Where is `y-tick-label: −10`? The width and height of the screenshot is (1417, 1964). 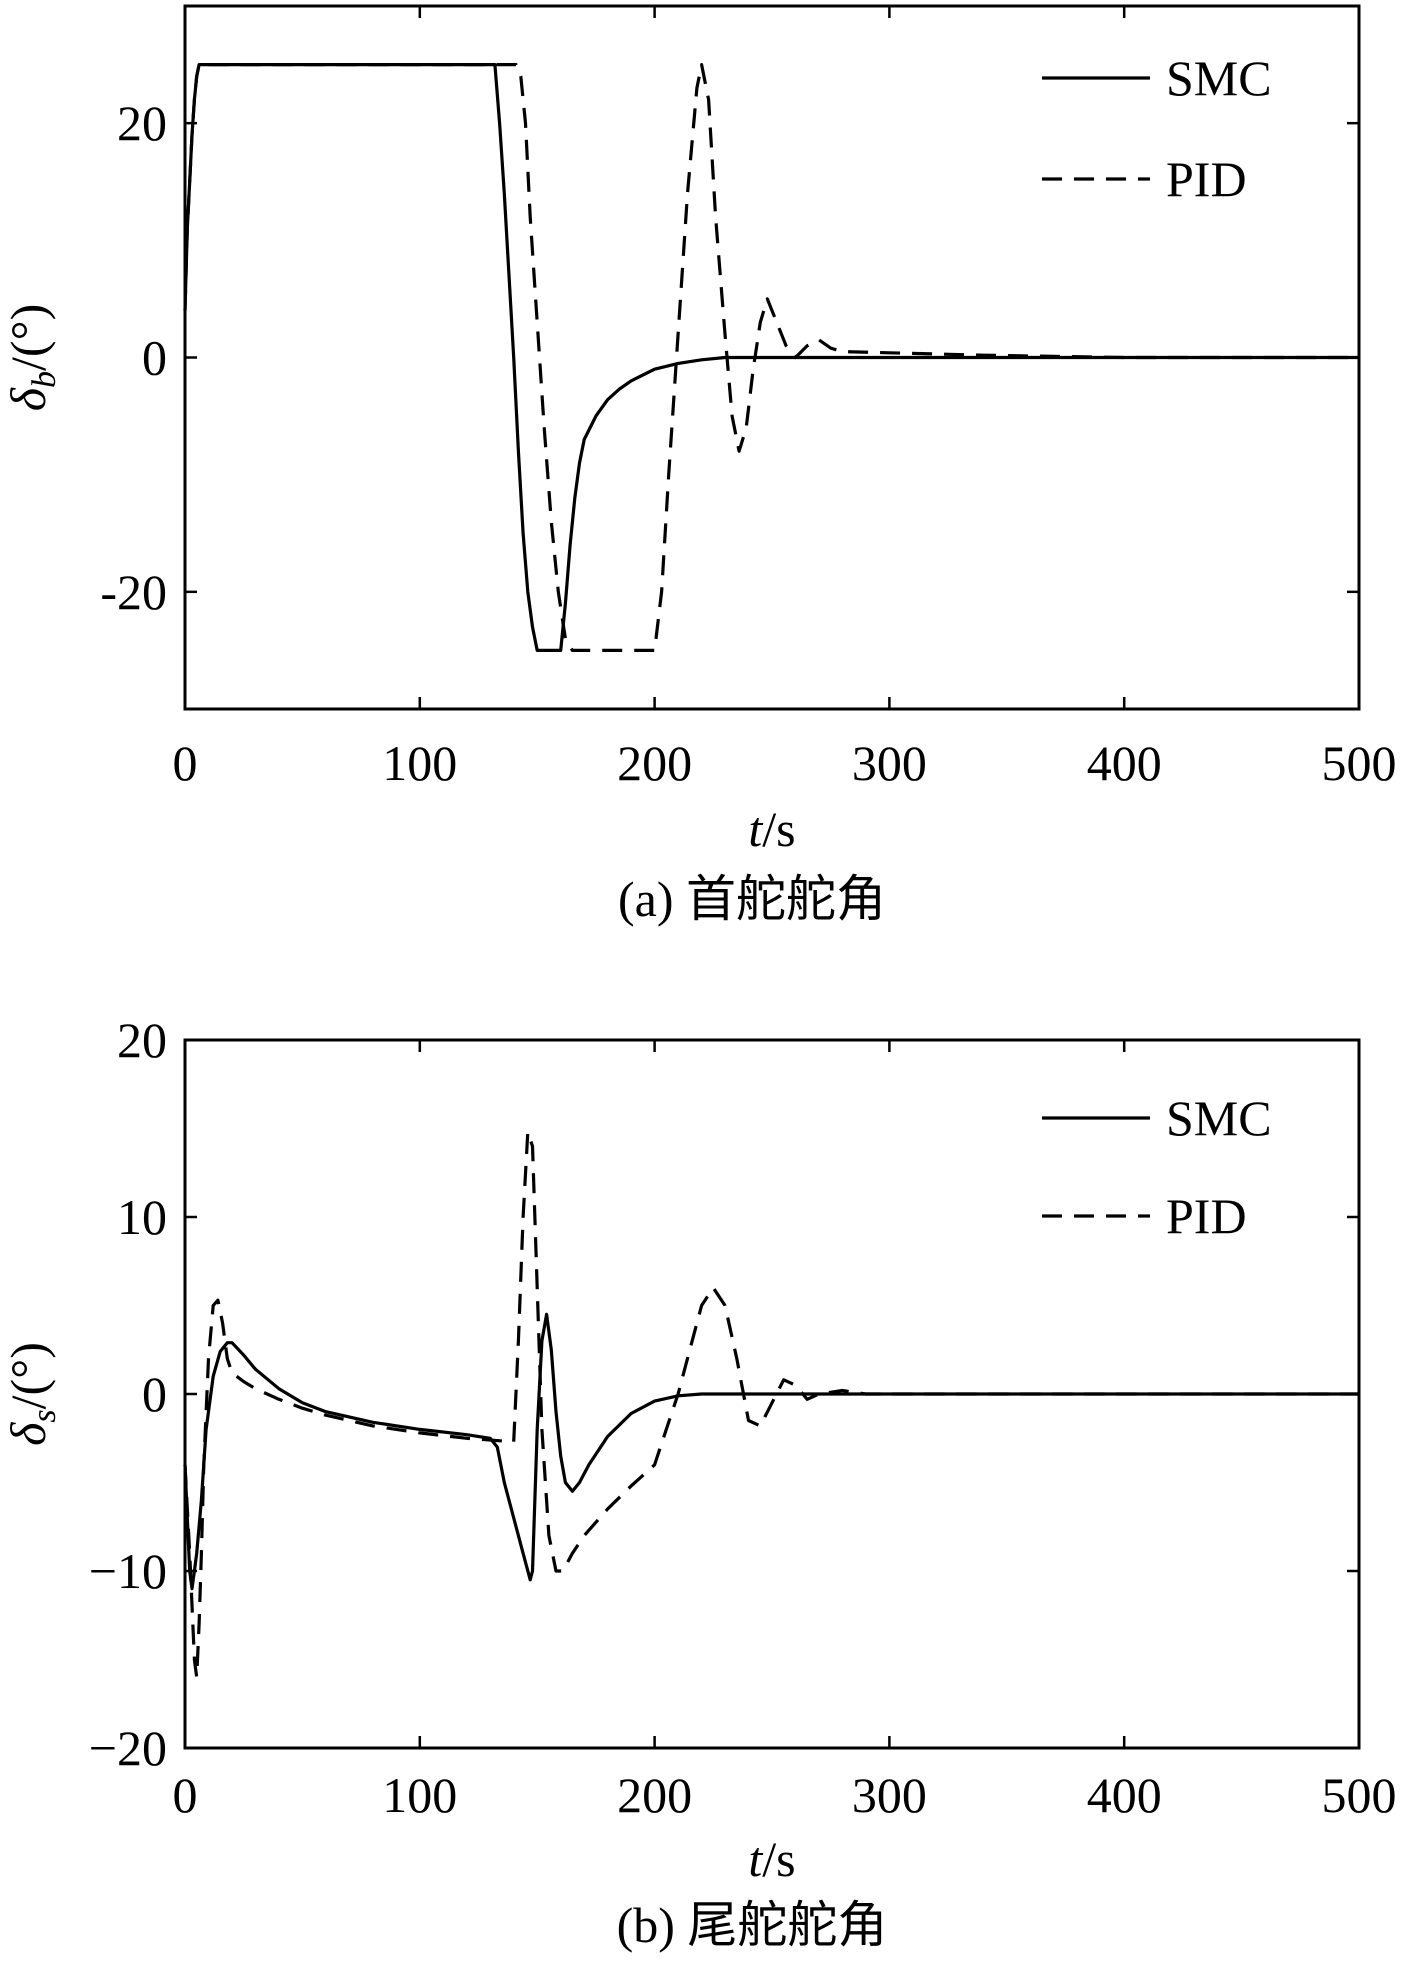
y-tick-label: −10 is located at coordinates (128, 1571).